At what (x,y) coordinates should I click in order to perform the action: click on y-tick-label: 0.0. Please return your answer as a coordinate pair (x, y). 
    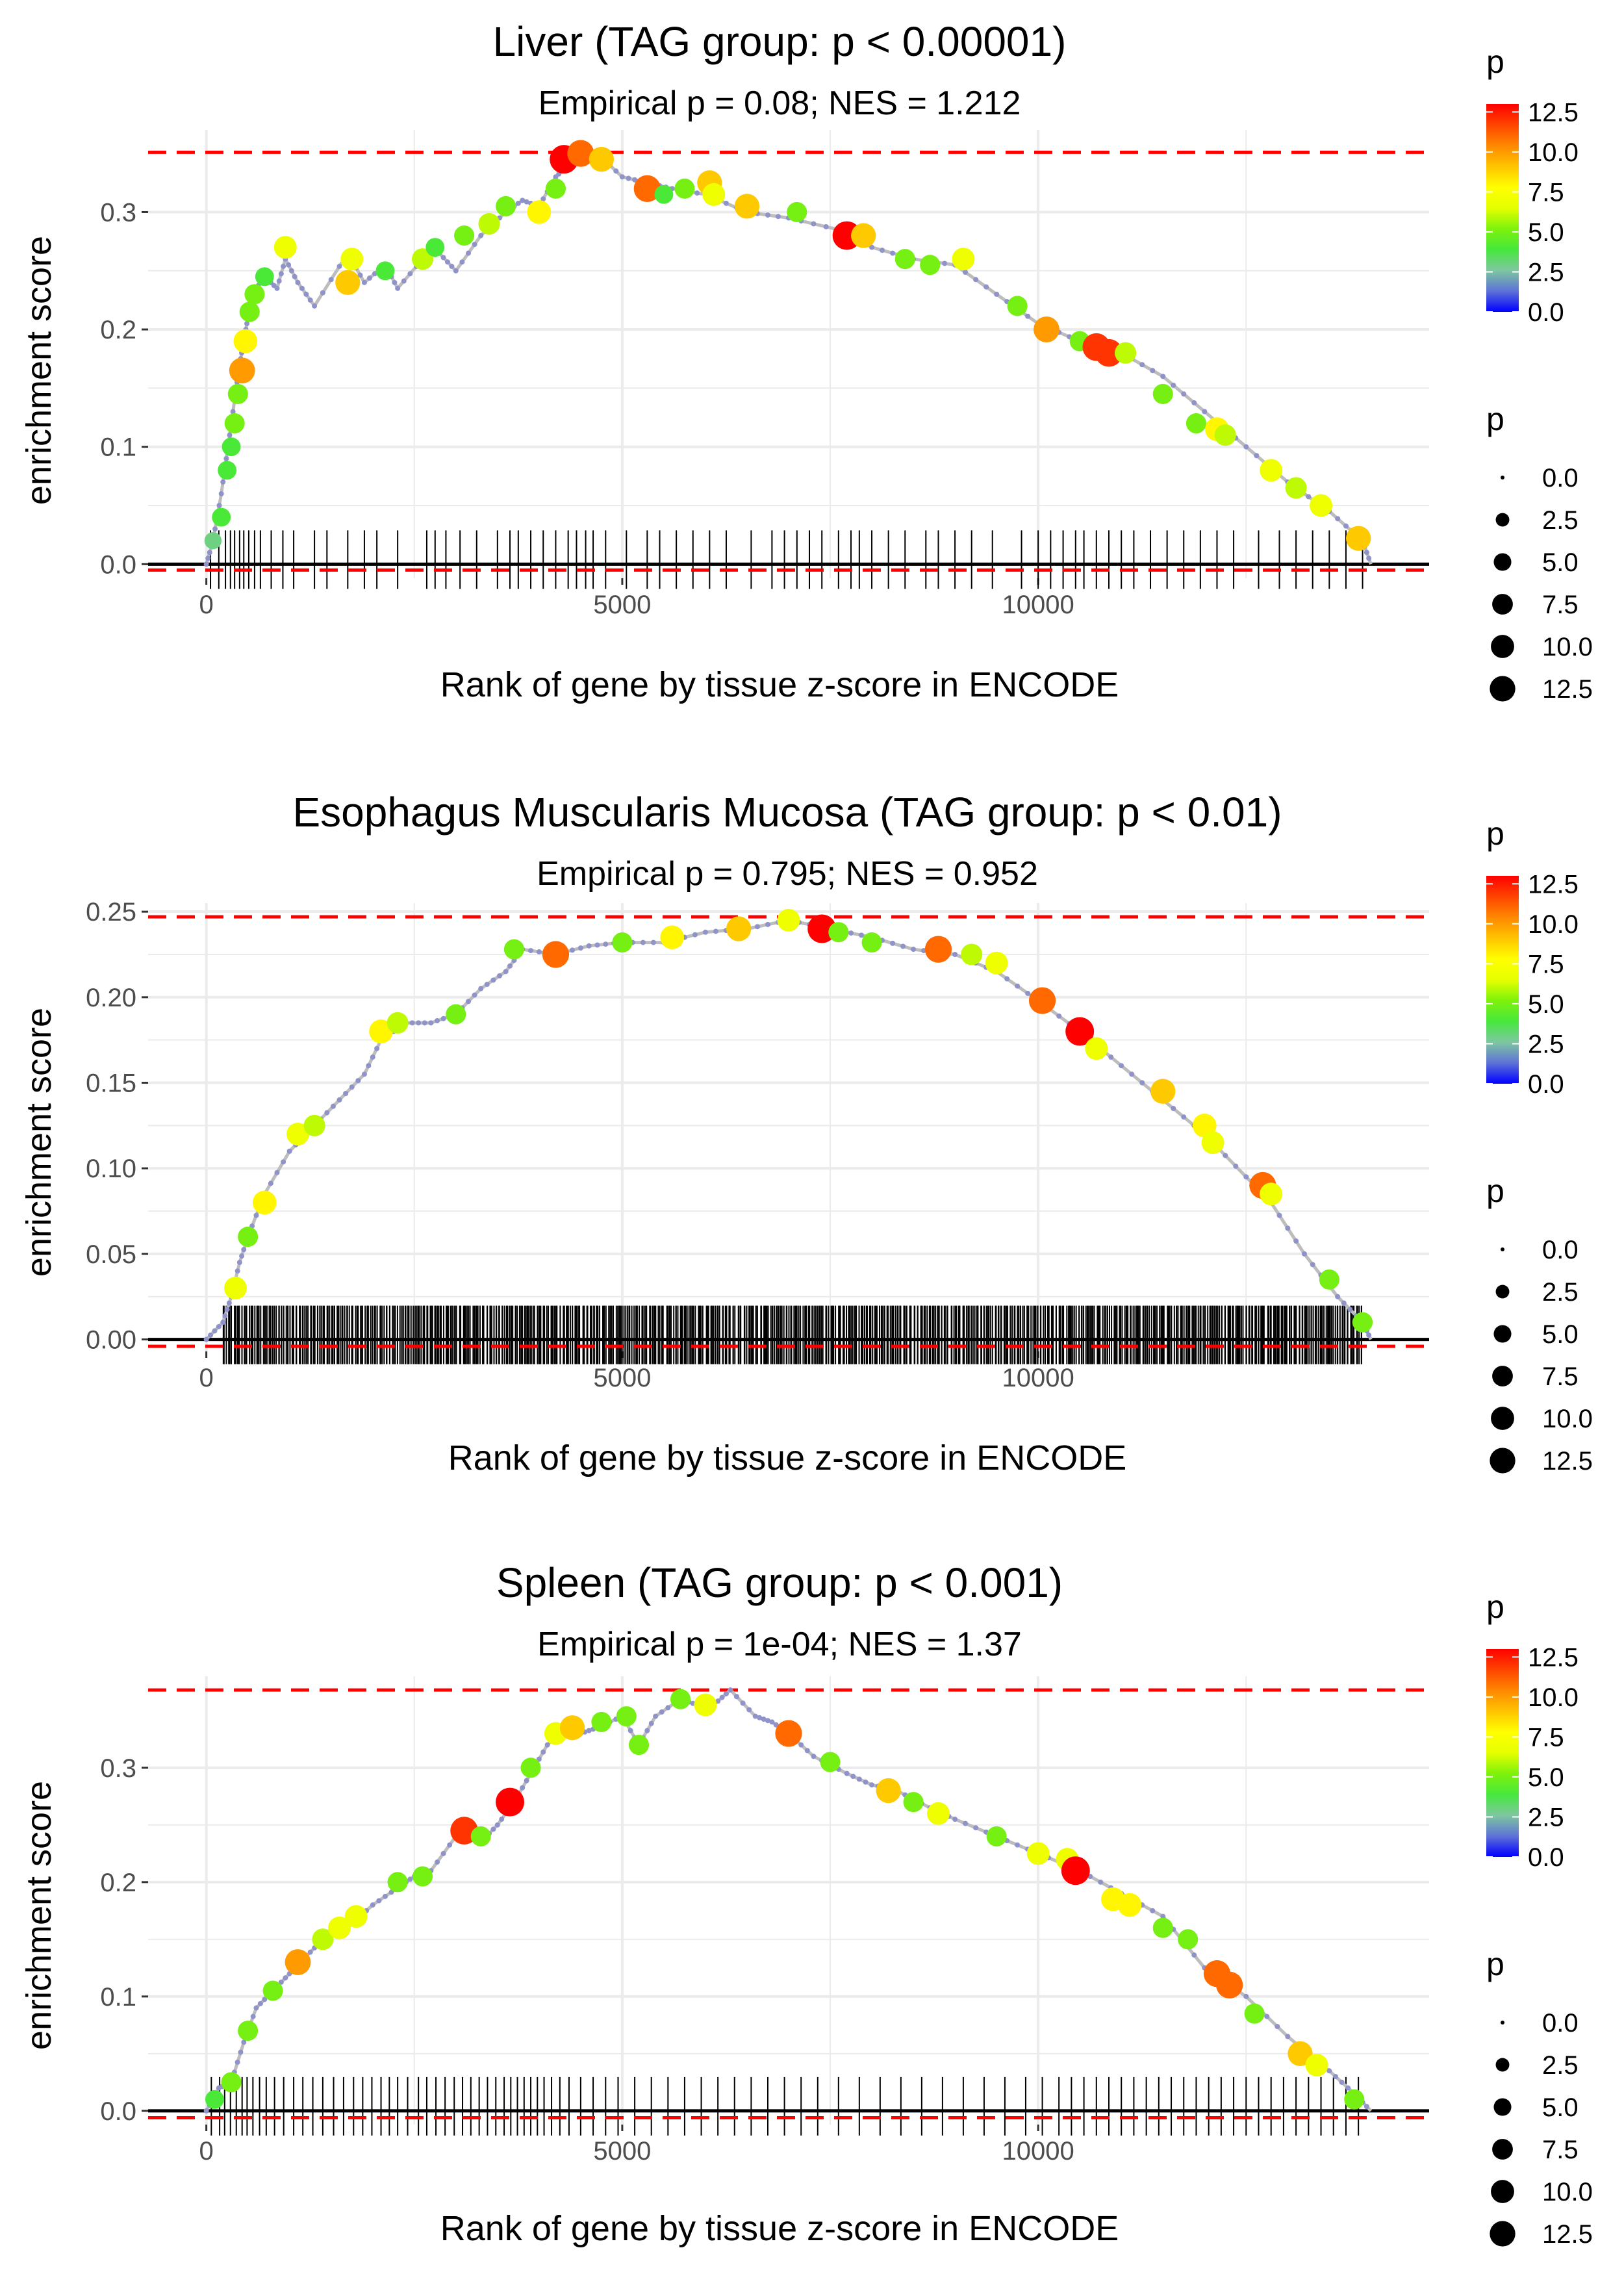
    Looking at the image, I should click on (118, 564).